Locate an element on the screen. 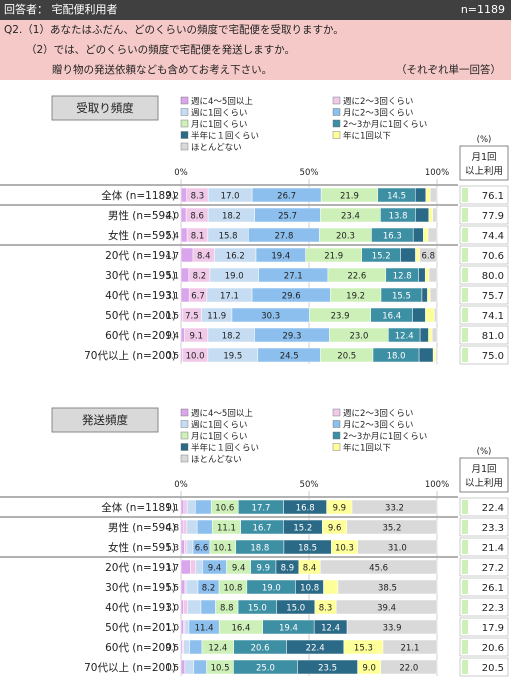 The width and height of the screenshot is (511, 696). monthly-value: 75.0 is located at coordinates (493, 356).